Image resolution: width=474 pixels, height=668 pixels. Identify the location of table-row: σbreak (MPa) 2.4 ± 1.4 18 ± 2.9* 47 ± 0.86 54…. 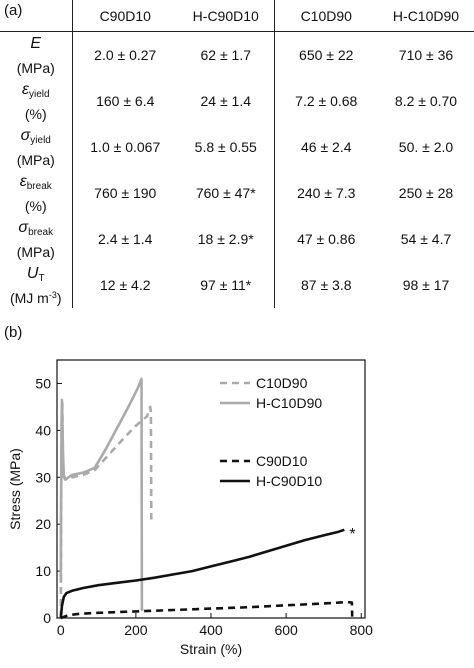
(237, 239).